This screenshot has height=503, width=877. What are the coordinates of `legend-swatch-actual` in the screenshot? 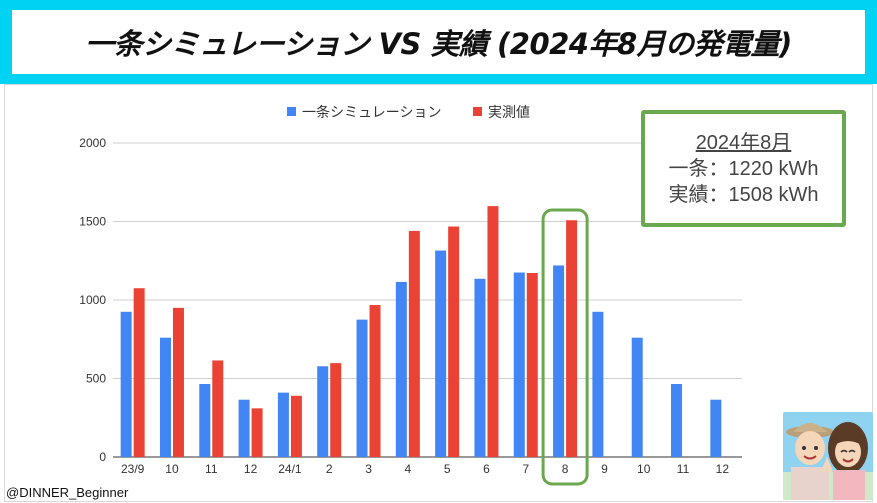 It's located at (477, 111).